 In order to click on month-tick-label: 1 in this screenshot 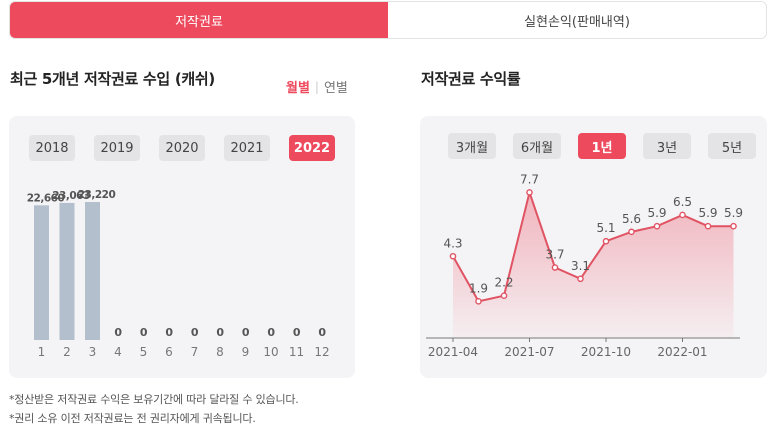, I will do `click(42, 352)`.